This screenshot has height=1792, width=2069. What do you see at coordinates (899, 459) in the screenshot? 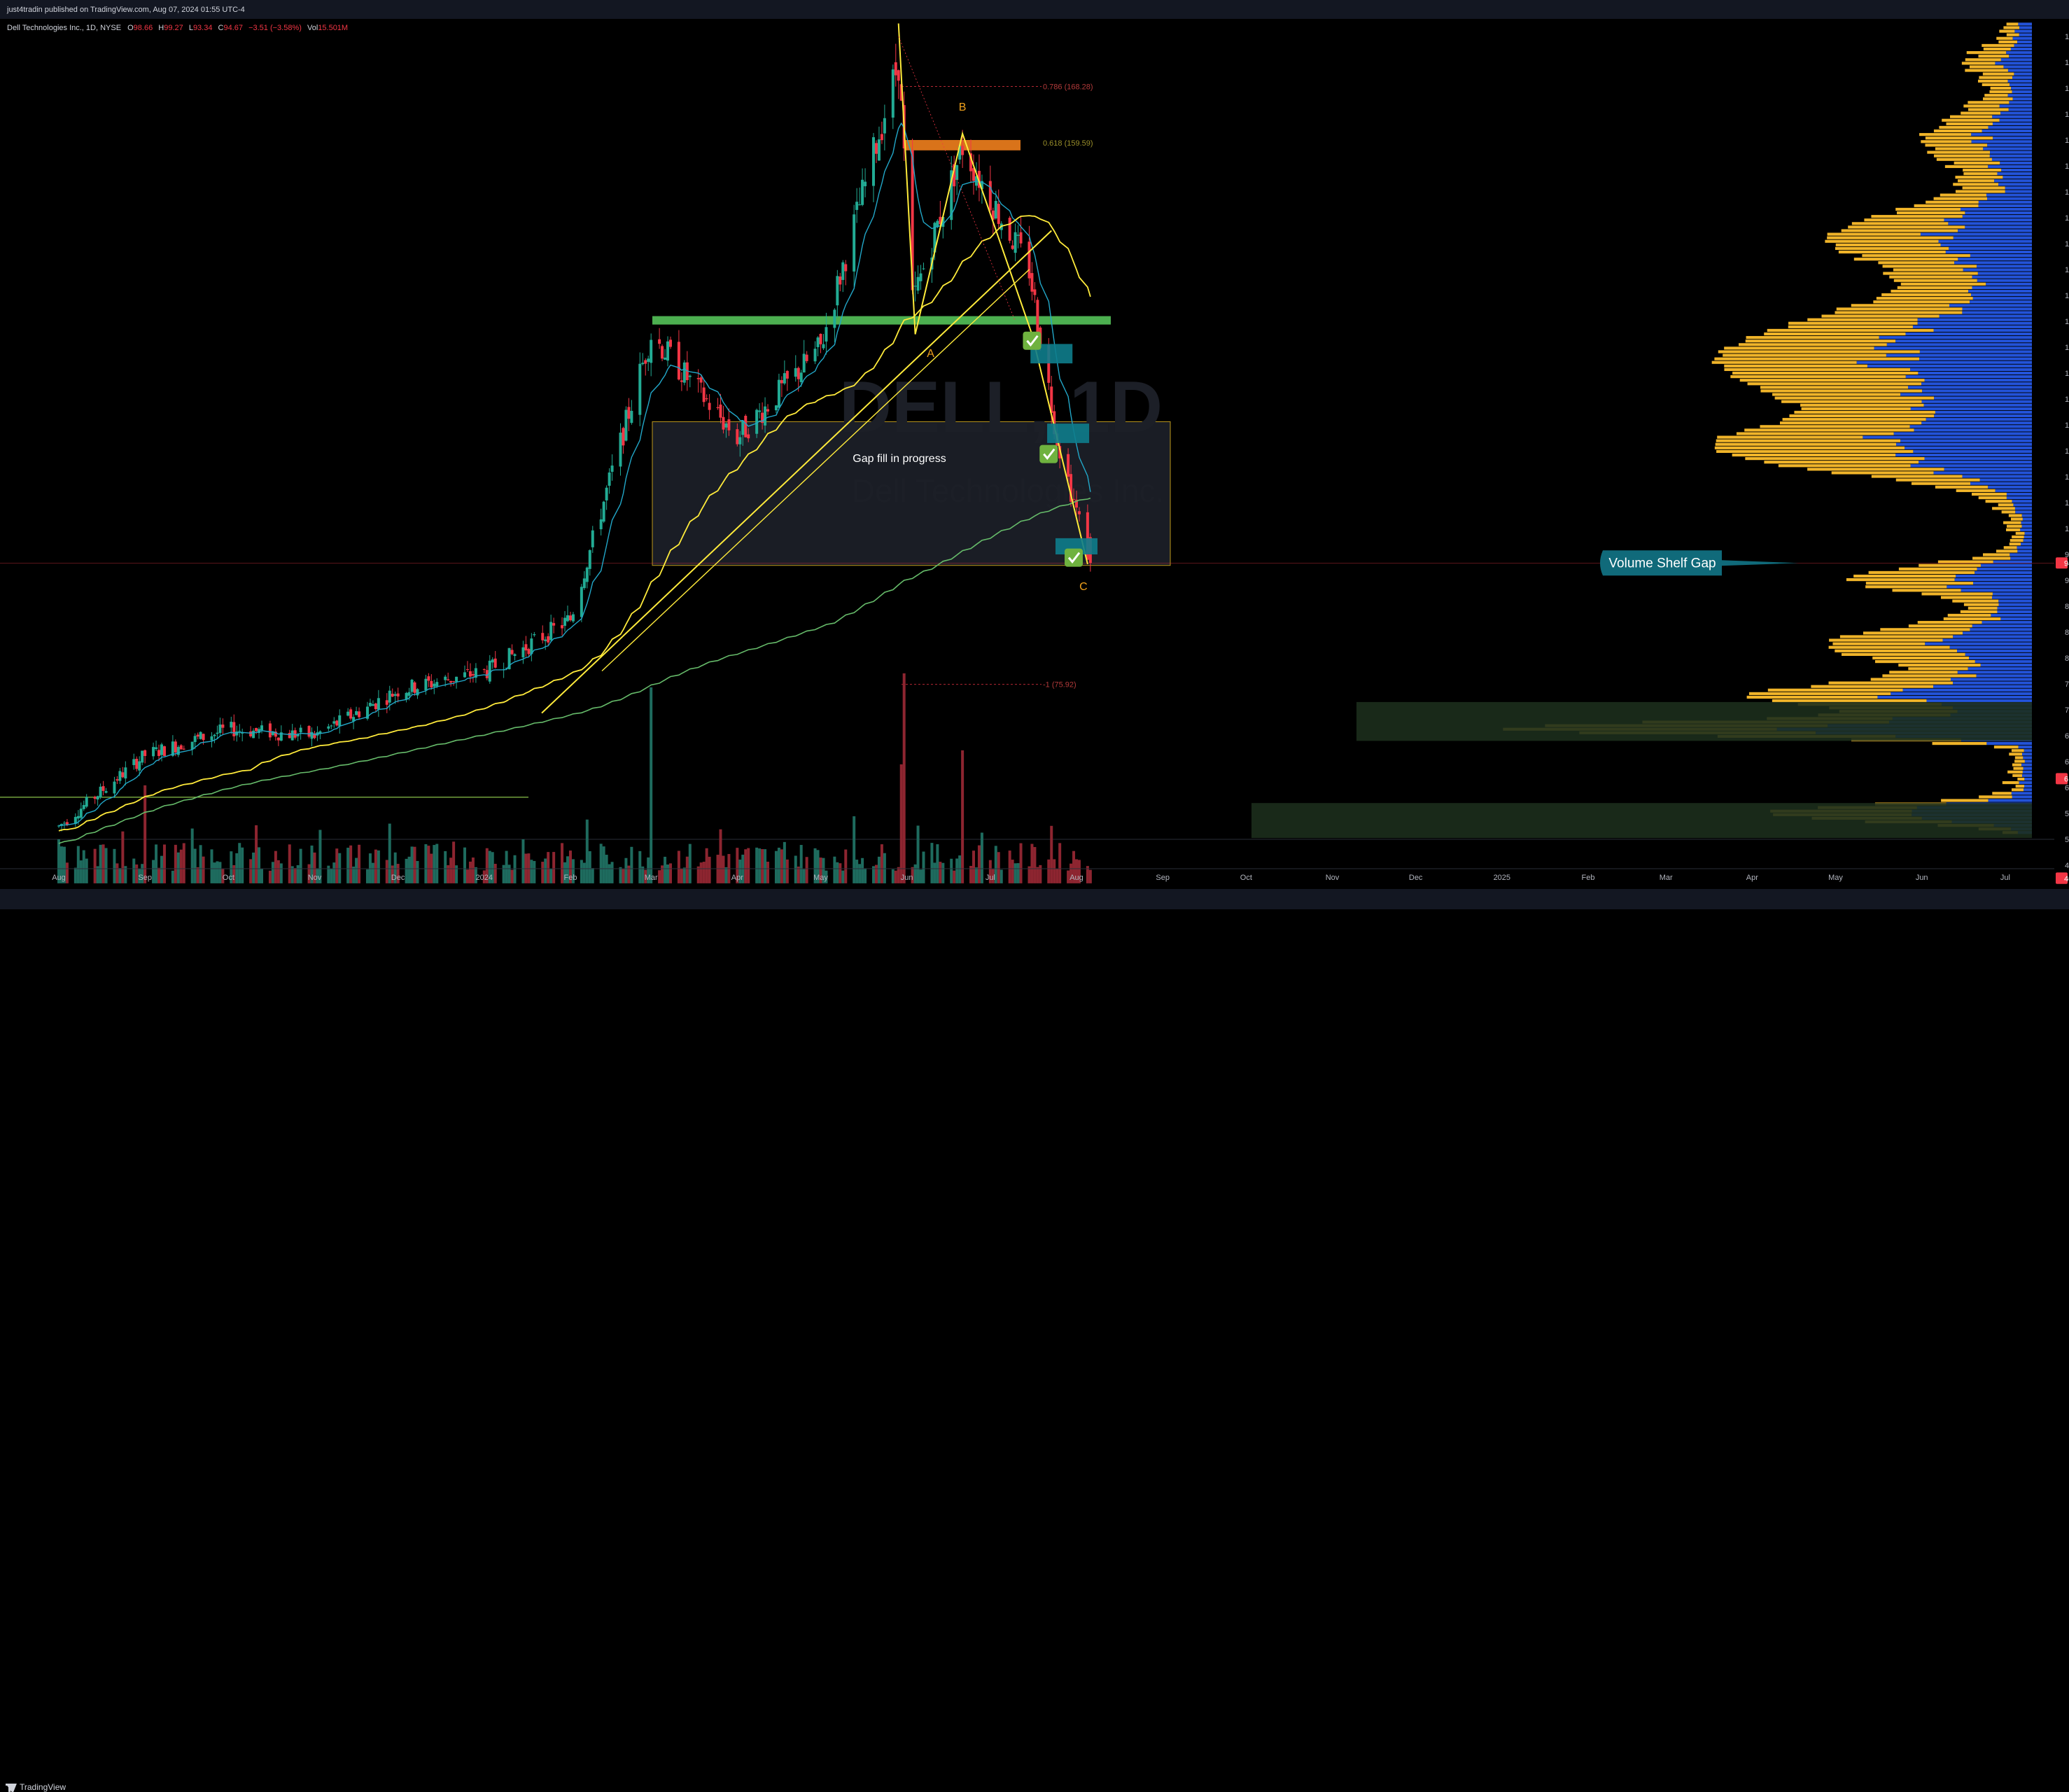
I see `gap-fill-label: Gap fill in progress` at bounding box center [899, 459].